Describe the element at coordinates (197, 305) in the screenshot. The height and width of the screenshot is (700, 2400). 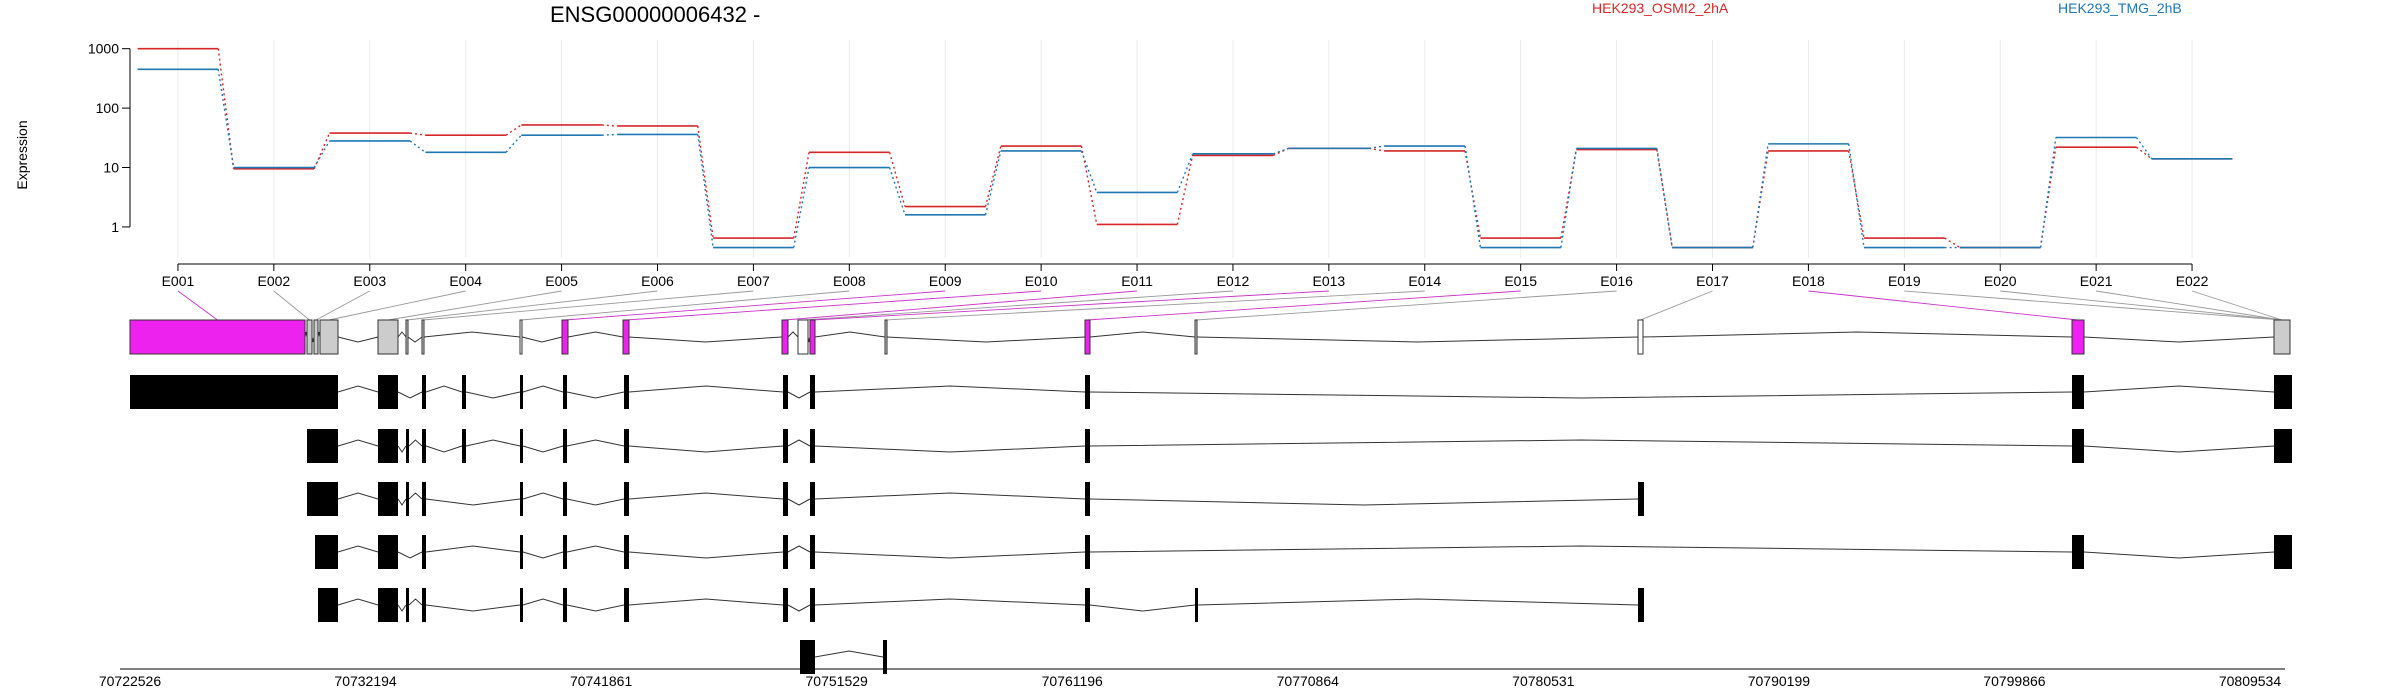
I see `exon-map-line-E001` at that location.